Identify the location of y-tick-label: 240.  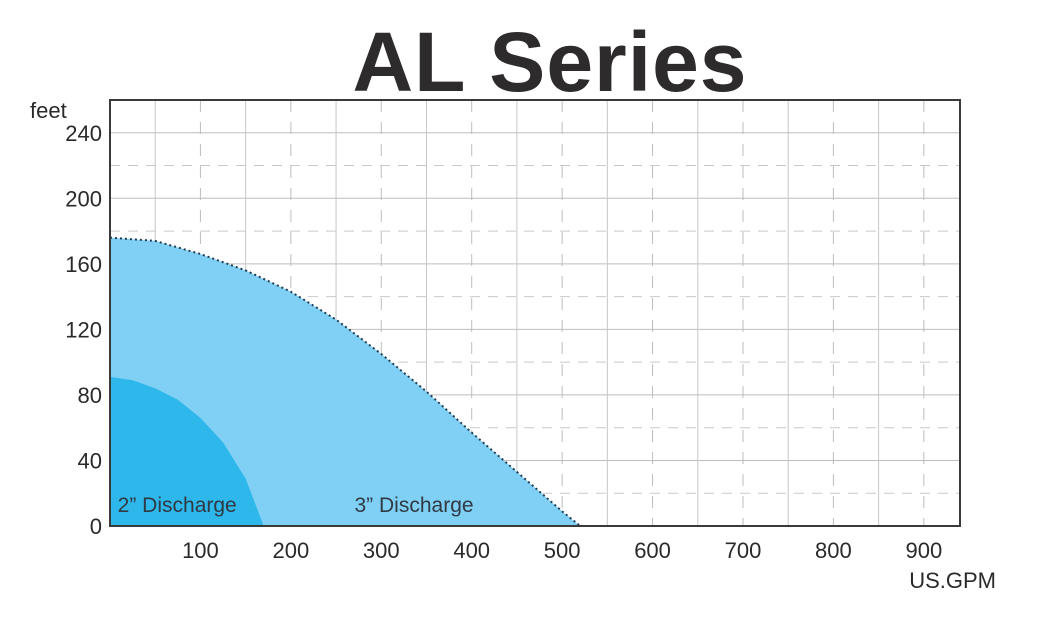
(83, 133).